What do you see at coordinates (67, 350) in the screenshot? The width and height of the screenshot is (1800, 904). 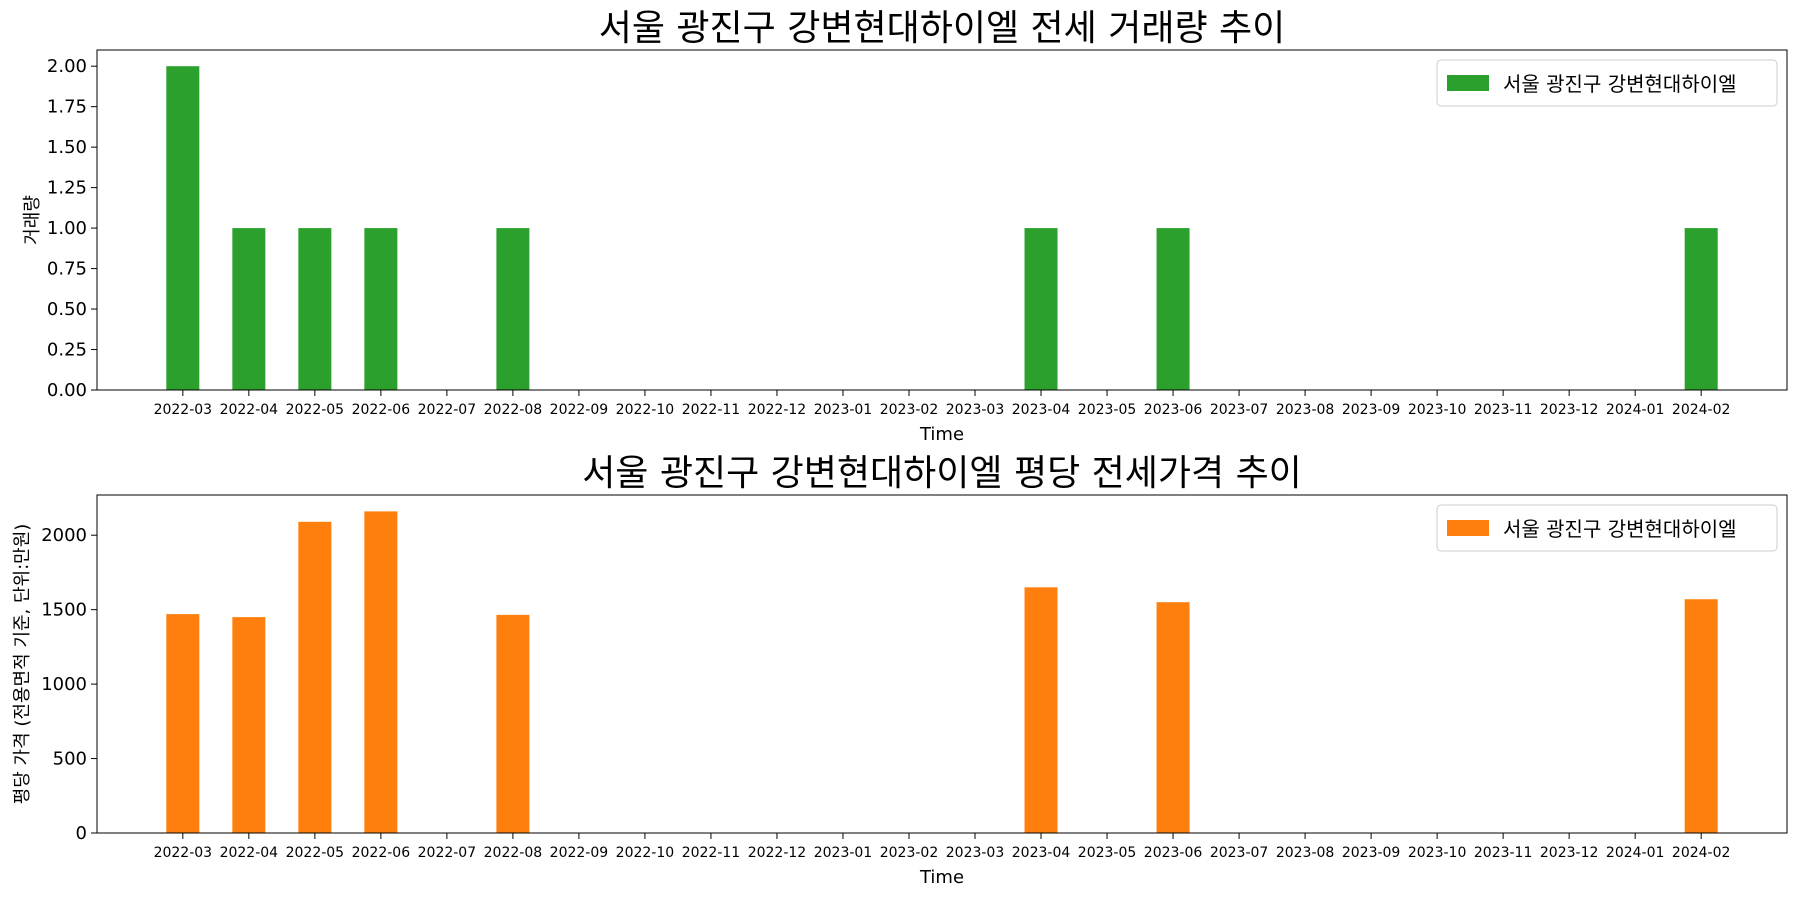 I see `y-tick-label: 0.25` at bounding box center [67, 350].